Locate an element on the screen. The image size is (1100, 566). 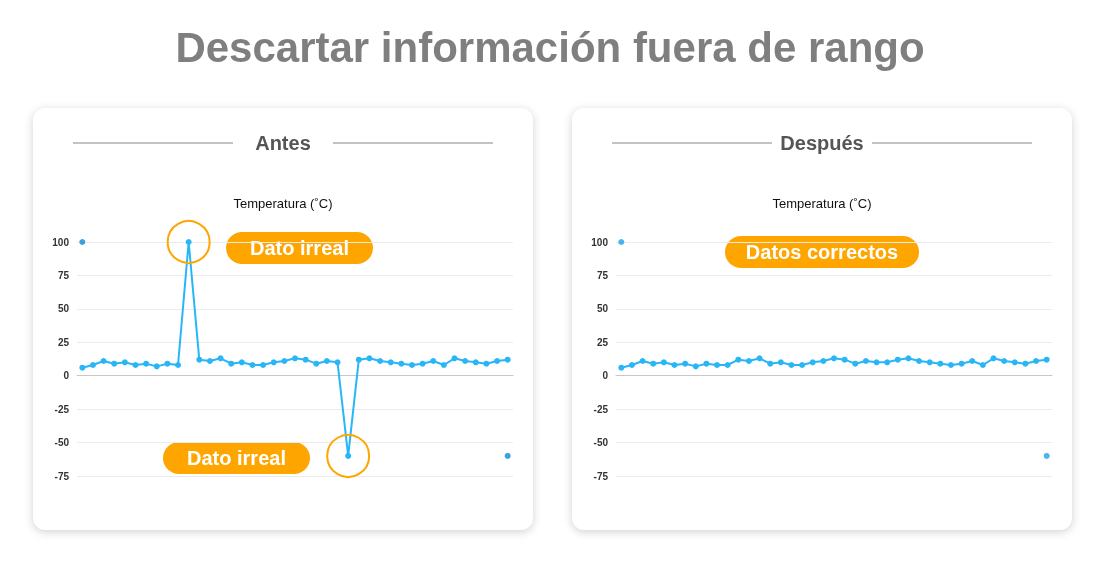
chart-subtitle: Antes is located at coordinates (283, 143).